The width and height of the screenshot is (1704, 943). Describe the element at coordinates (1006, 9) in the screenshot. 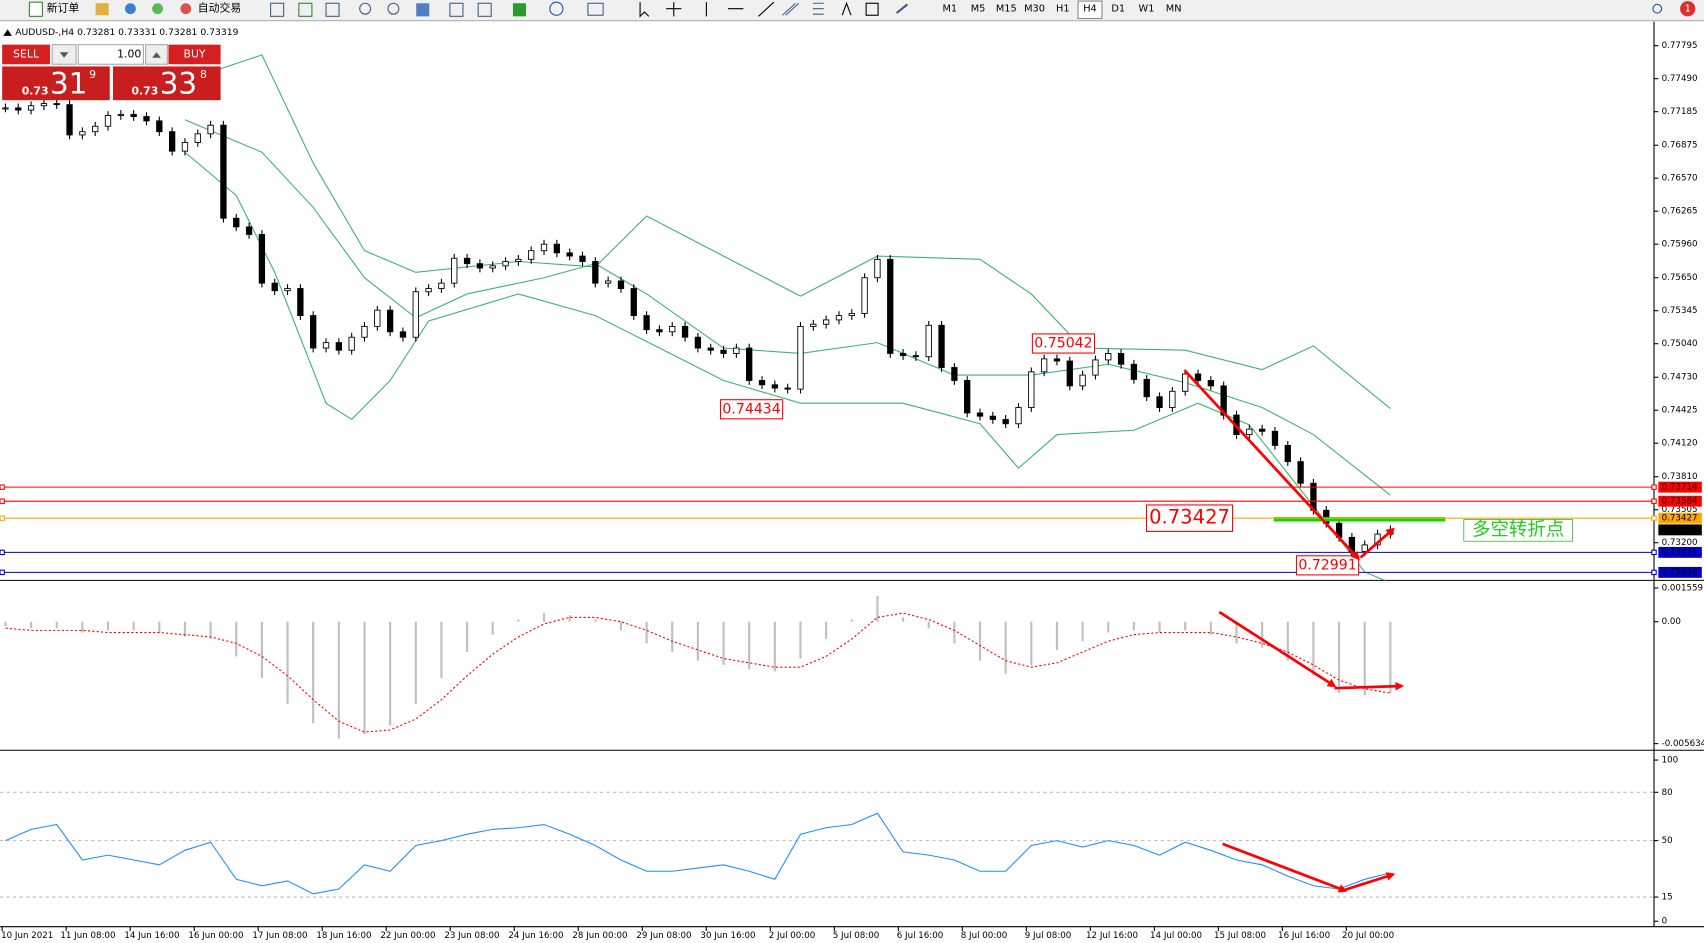

I see `timeframe-button: M15` at that location.